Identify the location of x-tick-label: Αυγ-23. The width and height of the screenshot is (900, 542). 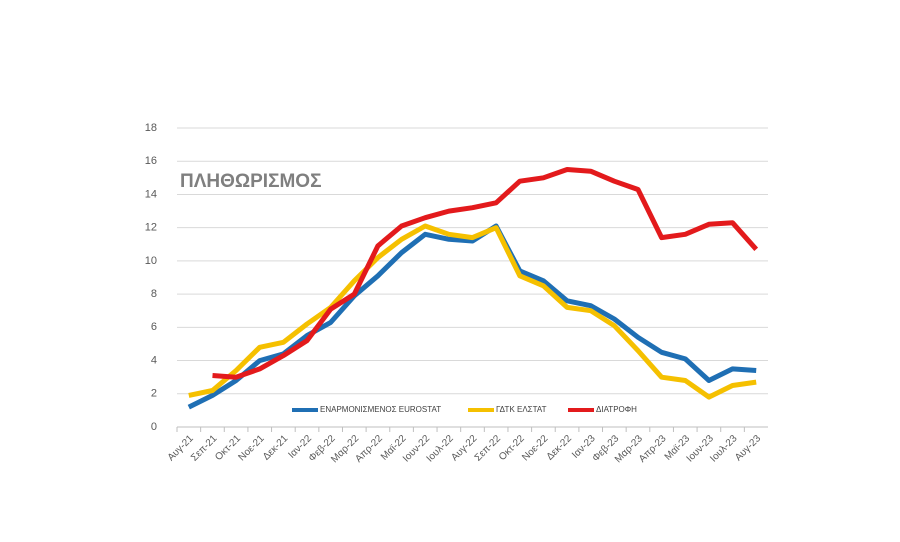
(748, 448).